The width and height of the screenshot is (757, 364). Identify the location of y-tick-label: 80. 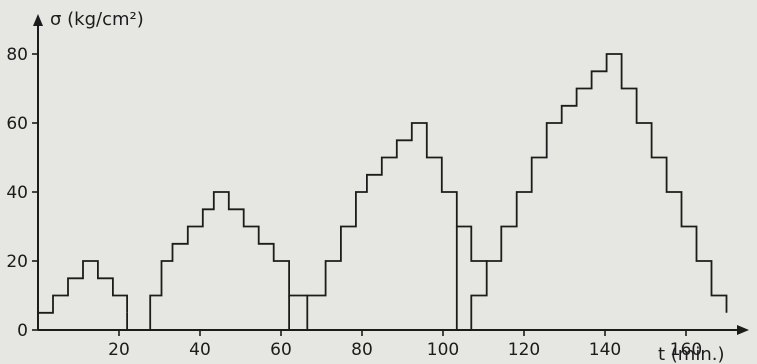
(17, 55).